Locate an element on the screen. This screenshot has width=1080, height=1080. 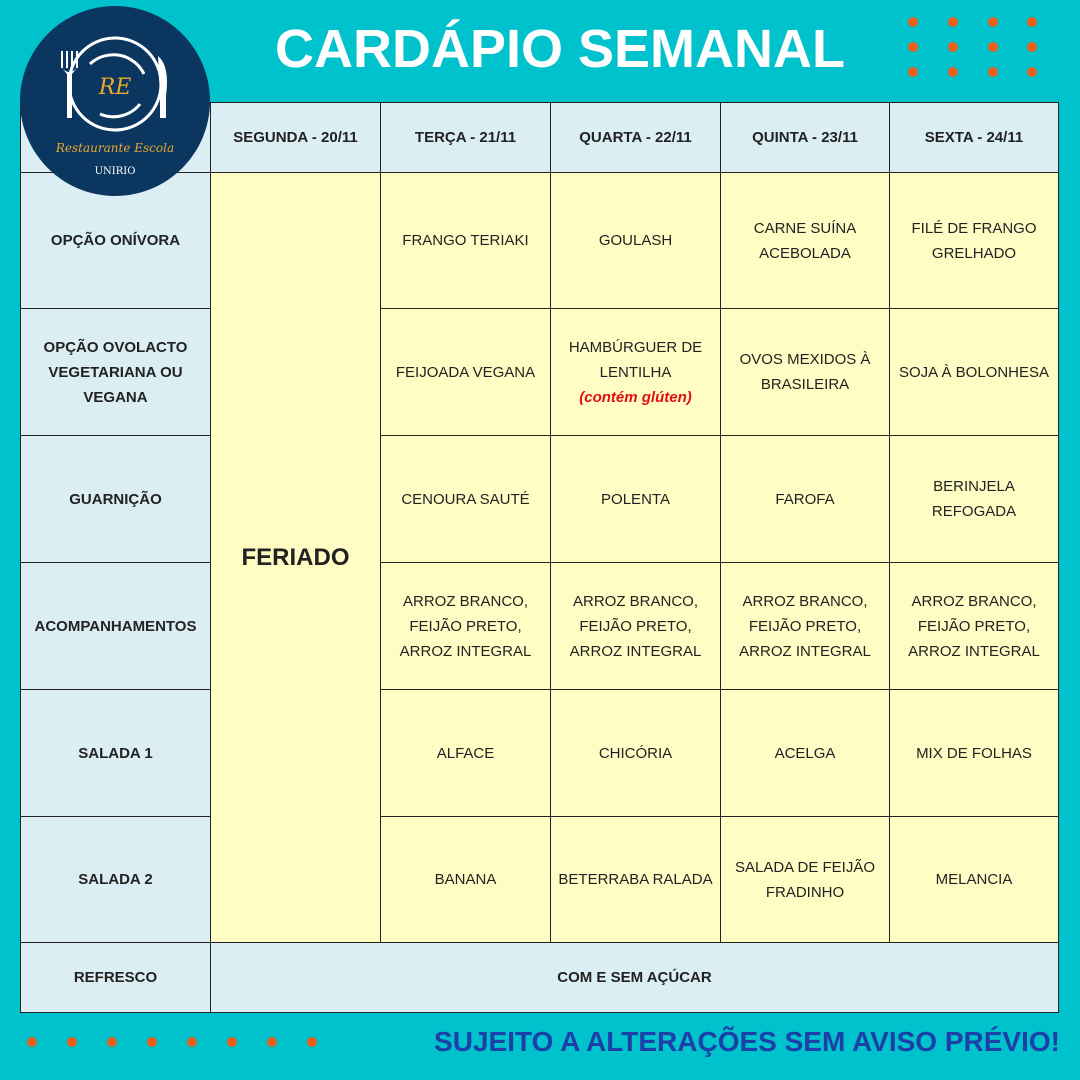
menu-cell: GOULASH is located at coordinates (635, 240).